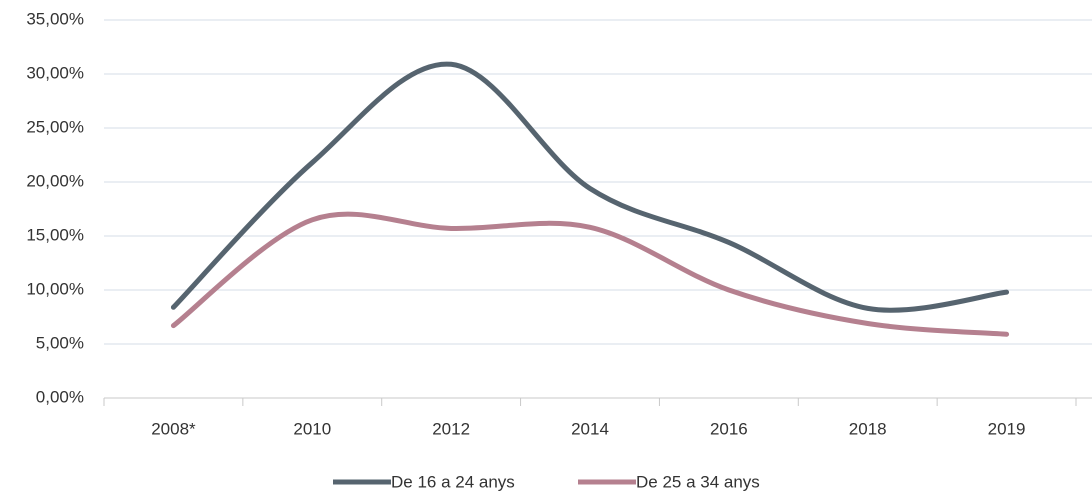 The image size is (1092, 495). I want to click on y-tick-label: 25,00%, so click(55, 126).